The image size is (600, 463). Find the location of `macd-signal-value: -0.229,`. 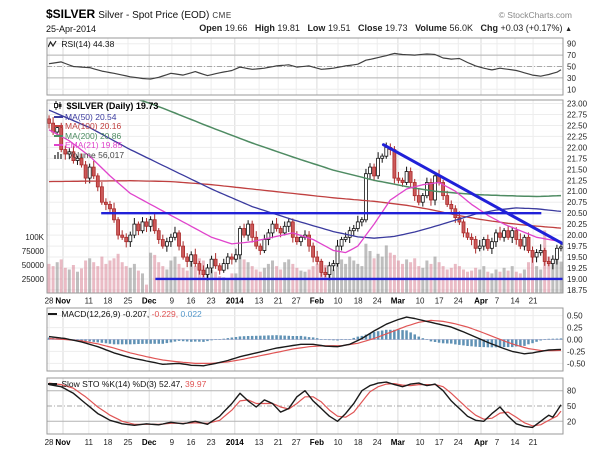

macd-signal-value: -0.229, is located at coordinates (165, 314).